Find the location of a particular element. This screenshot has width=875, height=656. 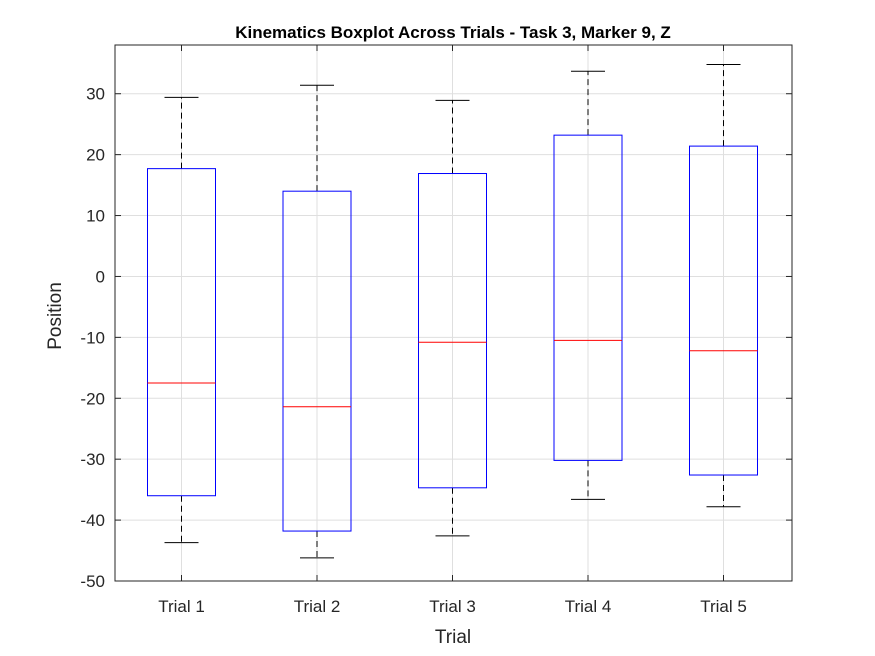

x-tick-label: Trial 5 is located at coordinates (723, 606).